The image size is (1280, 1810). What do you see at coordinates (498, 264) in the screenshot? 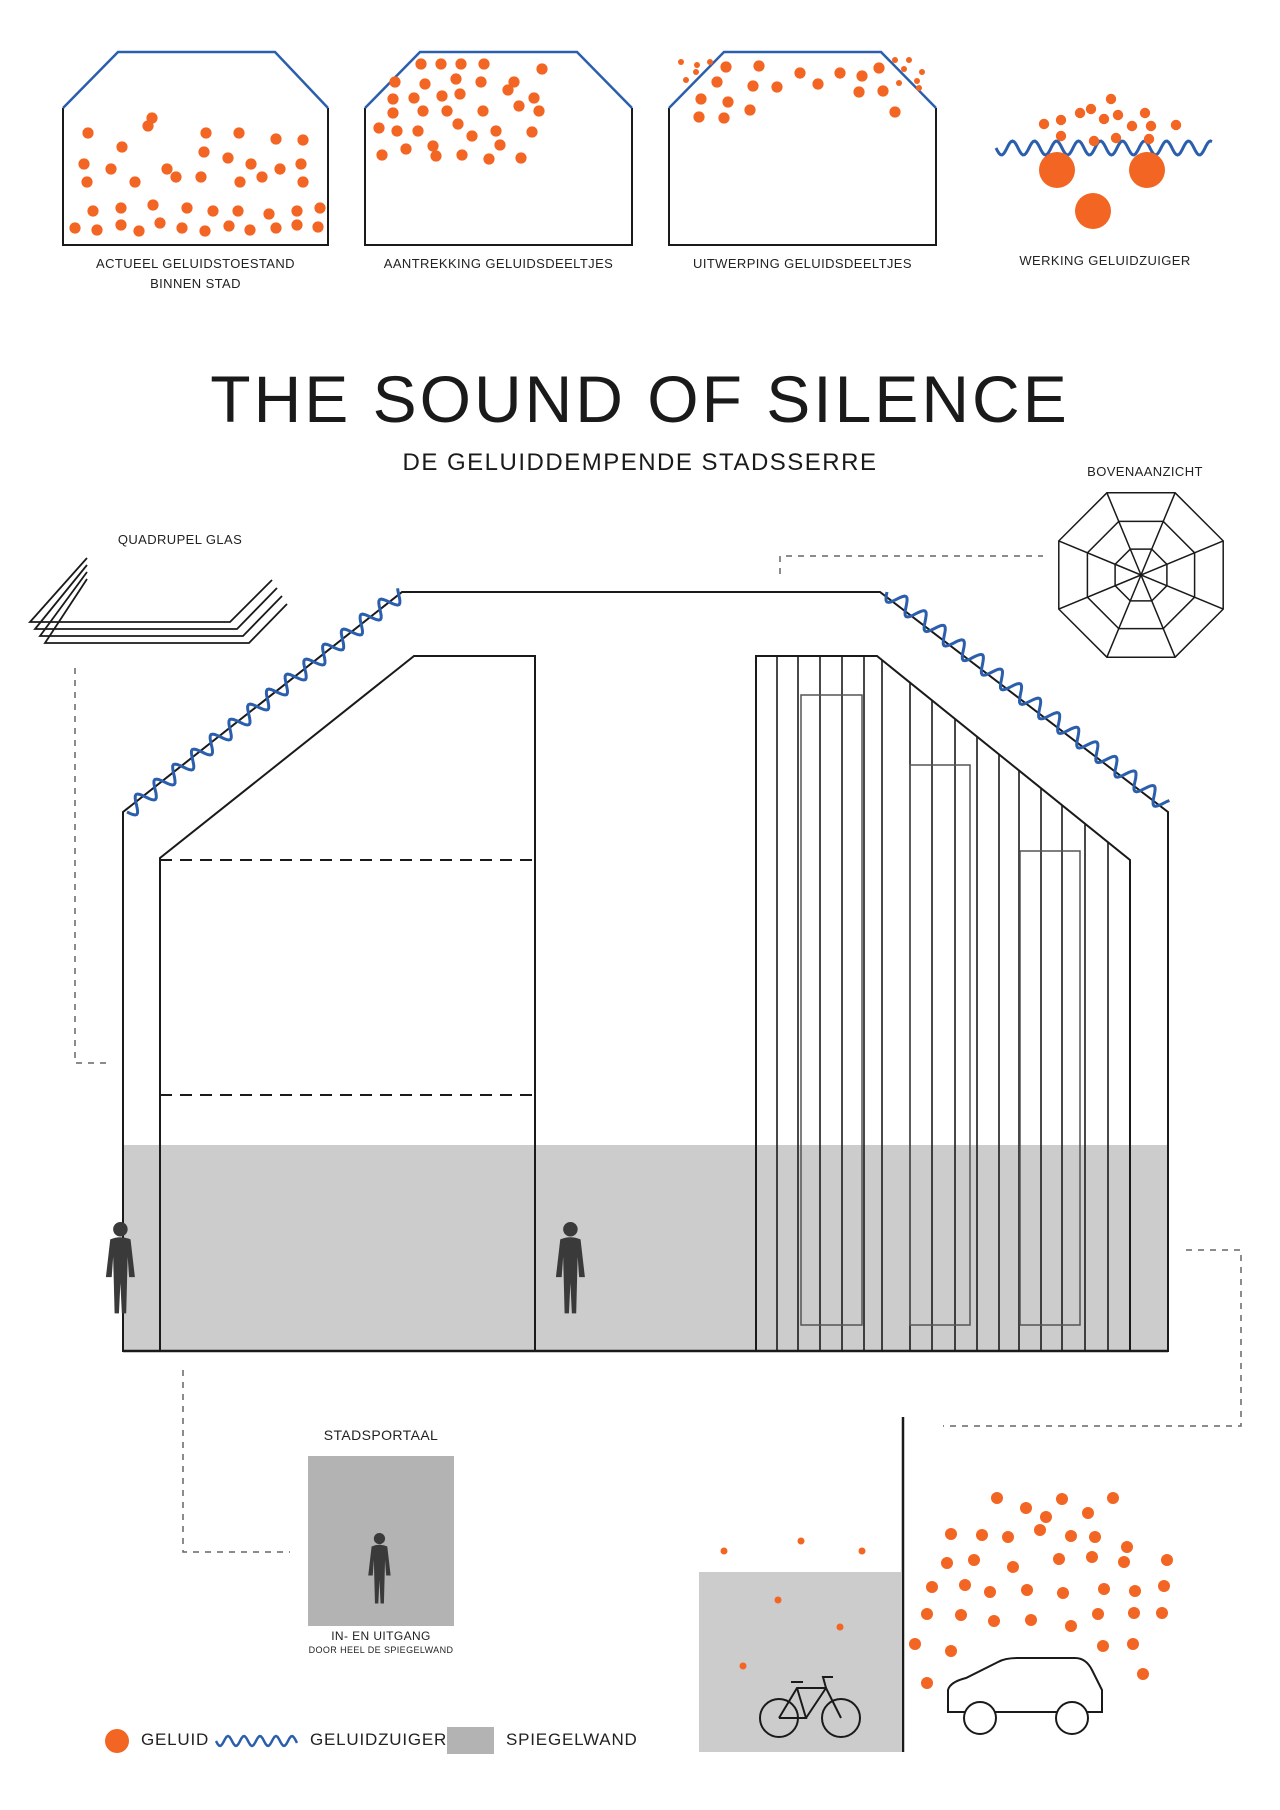
I see `panel-caption-2: AANTREKKING GELUIDSDEELTJES` at bounding box center [498, 264].